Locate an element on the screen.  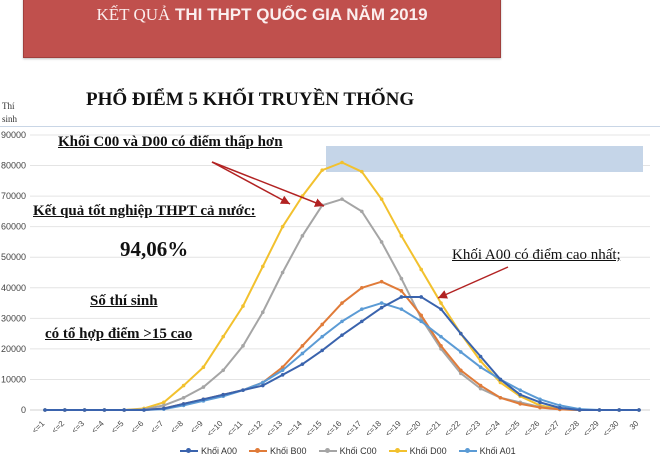
graduation-rate: 94,06% is located at coordinates (154, 249).